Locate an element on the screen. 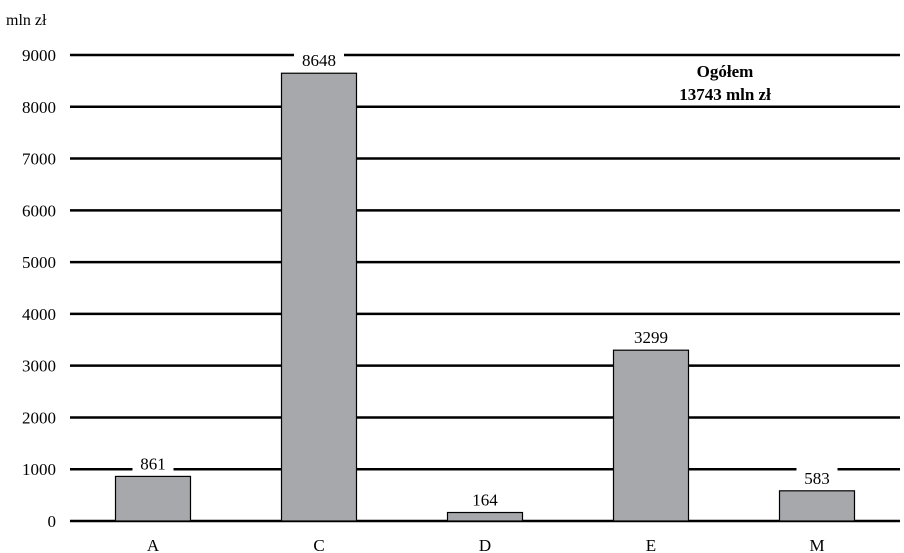 The height and width of the screenshot is (553, 904). data-label: 861 is located at coordinates (153, 463).